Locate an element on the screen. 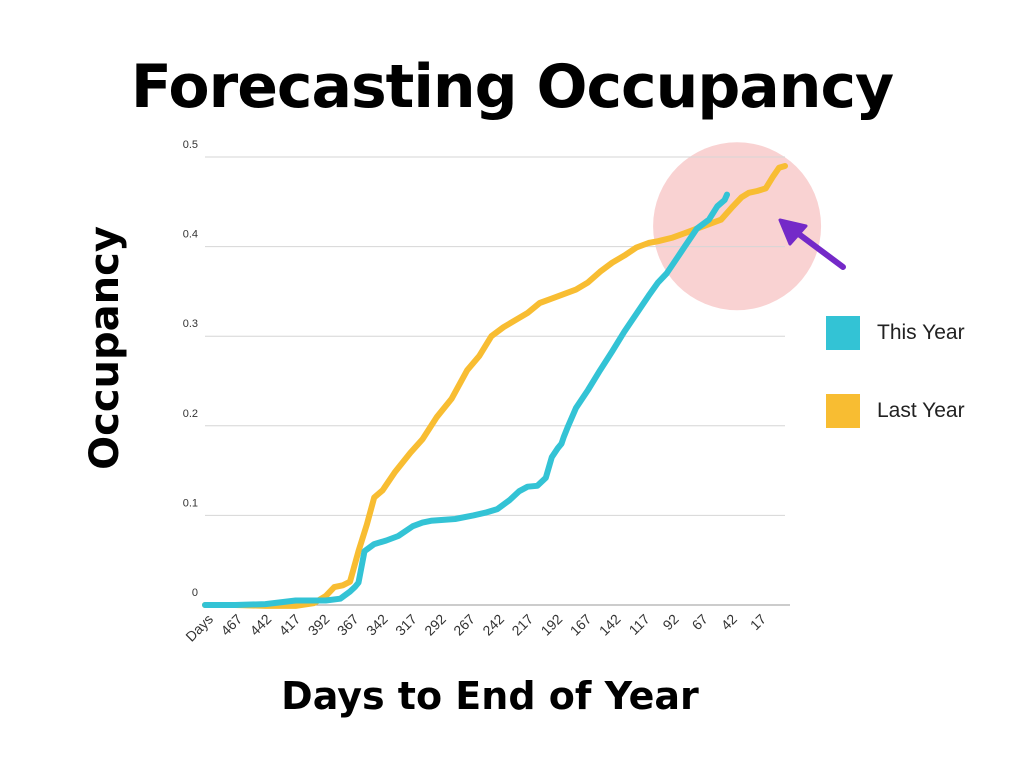 The height and width of the screenshot is (768, 1024). x-tick-label: 142 is located at coordinates (610, 625).